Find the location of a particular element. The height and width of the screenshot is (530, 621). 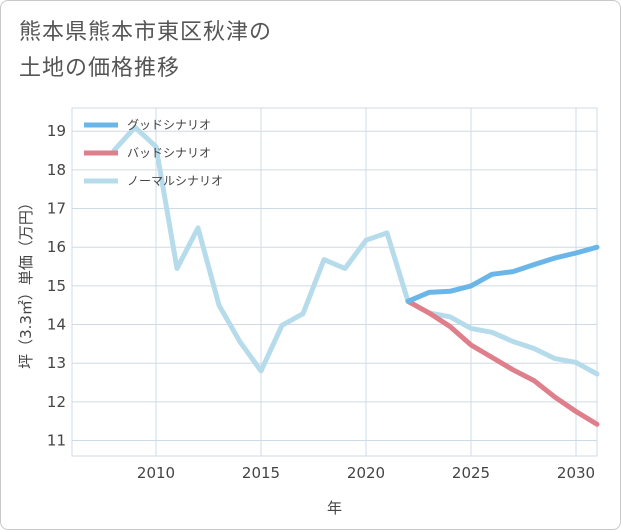

x-tick-label-2010: 2010 is located at coordinates (156, 473).